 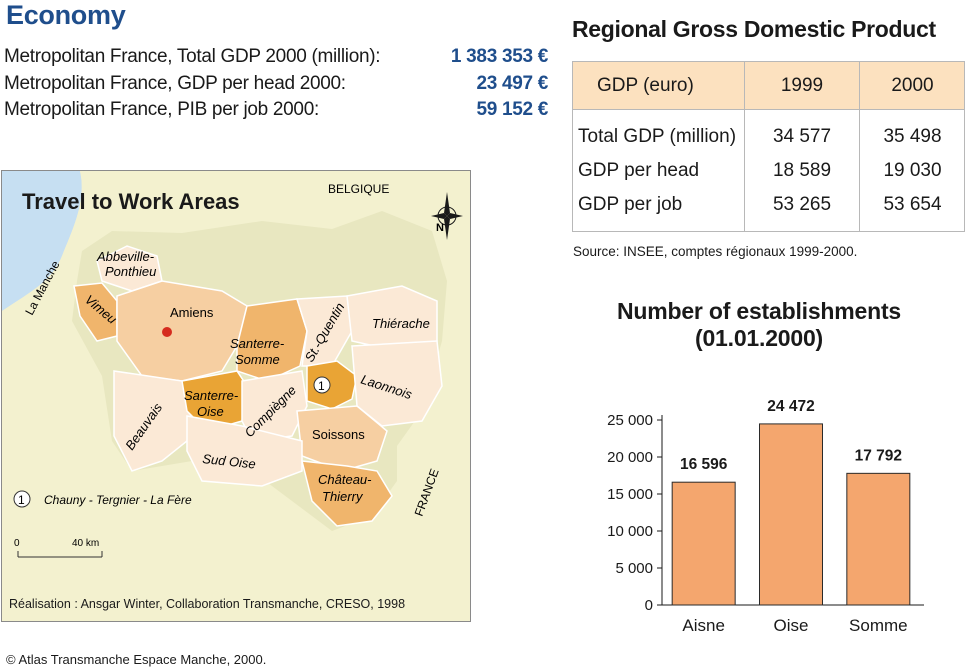 What do you see at coordinates (634, 568) in the screenshot?
I see `y-tick-label: 5 000` at bounding box center [634, 568].